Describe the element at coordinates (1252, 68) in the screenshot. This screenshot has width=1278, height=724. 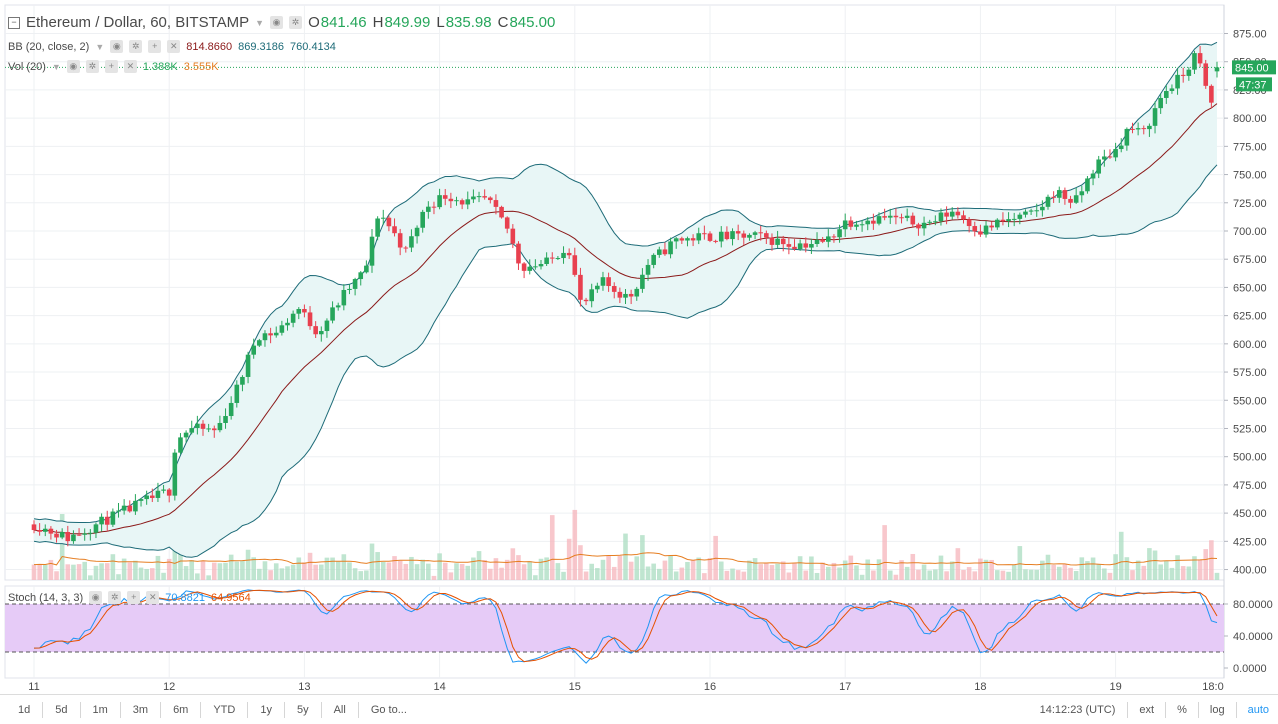
I see `last-price-tag-text: 845.00` at that location.